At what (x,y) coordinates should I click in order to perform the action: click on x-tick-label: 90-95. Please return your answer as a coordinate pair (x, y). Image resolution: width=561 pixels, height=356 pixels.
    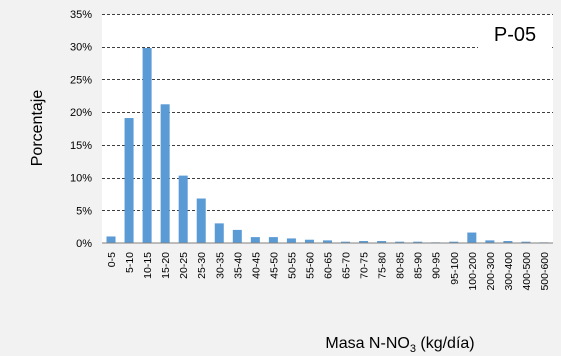
    Looking at the image, I should click on (437, 265).